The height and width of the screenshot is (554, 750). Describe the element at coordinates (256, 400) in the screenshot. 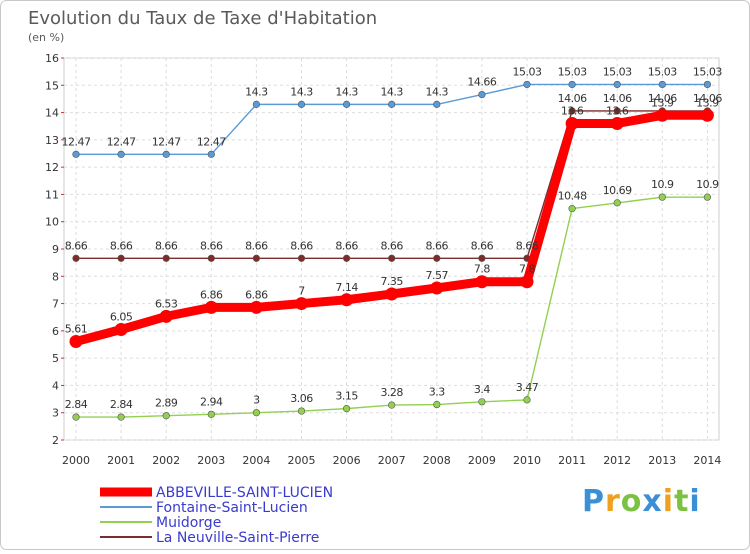

I see `data-label: 3` at that location.